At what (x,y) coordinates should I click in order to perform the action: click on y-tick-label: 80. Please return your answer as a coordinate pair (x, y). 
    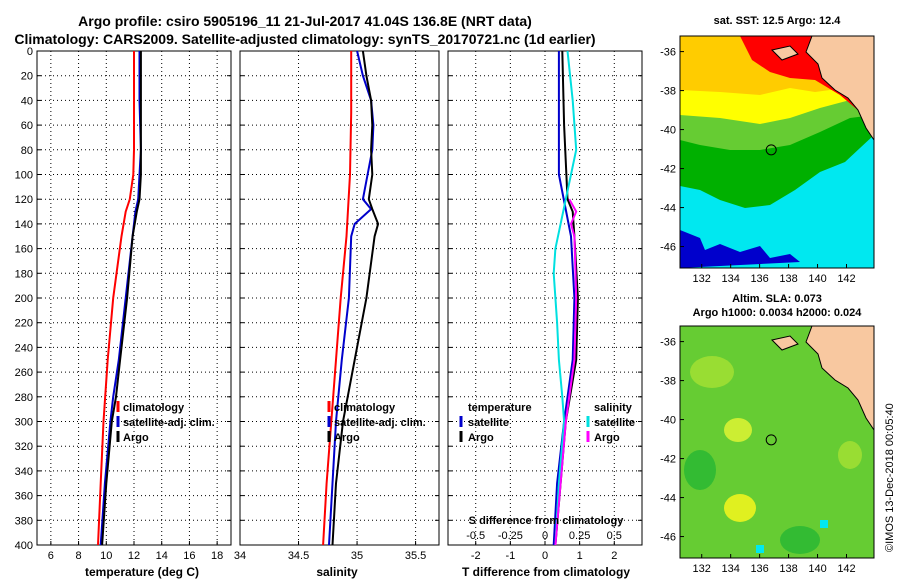
    Looking at the image, I should click on (27, 151).